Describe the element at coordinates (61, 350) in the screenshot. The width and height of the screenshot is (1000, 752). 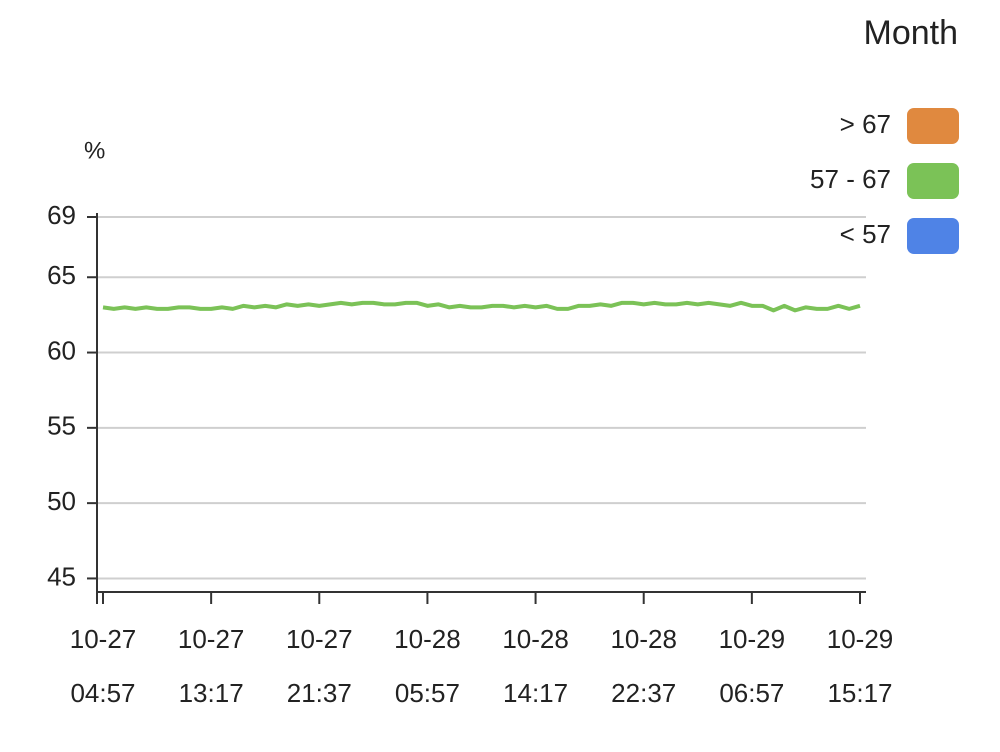
I see `y-tick-label: 60` at that location.